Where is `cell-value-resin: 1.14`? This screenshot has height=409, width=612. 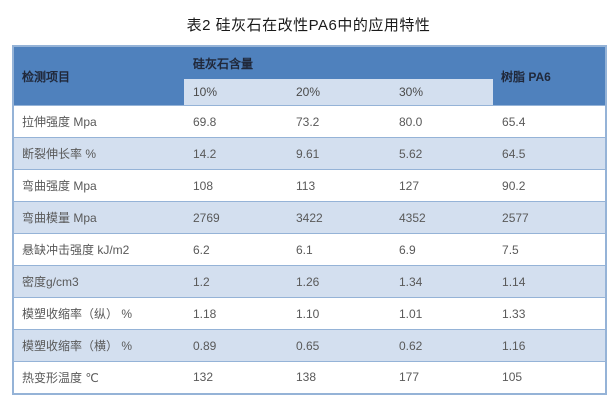
cell-value-resin: 1.14 is located at coordinates (550, 281).